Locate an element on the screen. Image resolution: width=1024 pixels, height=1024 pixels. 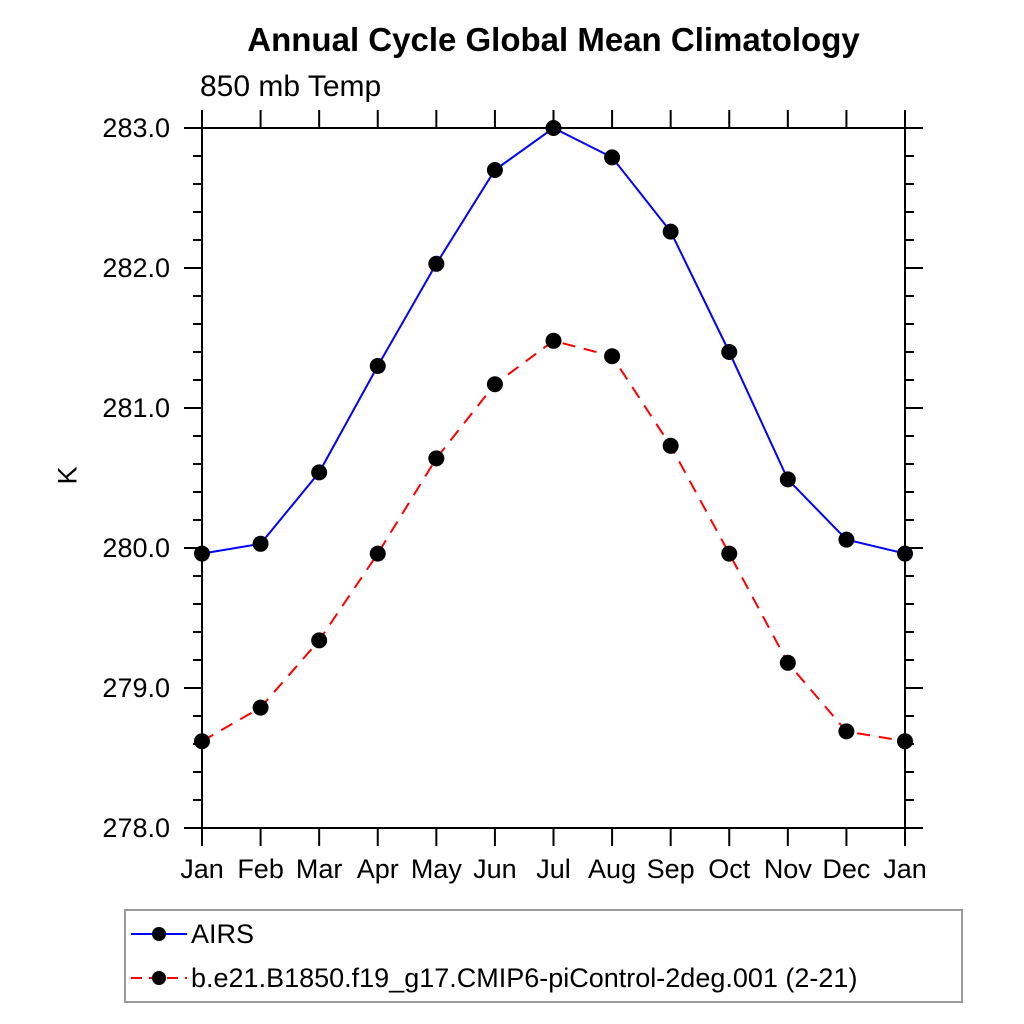
y-axis-tick-label: 279.0 is located at coordinates (136, 688).